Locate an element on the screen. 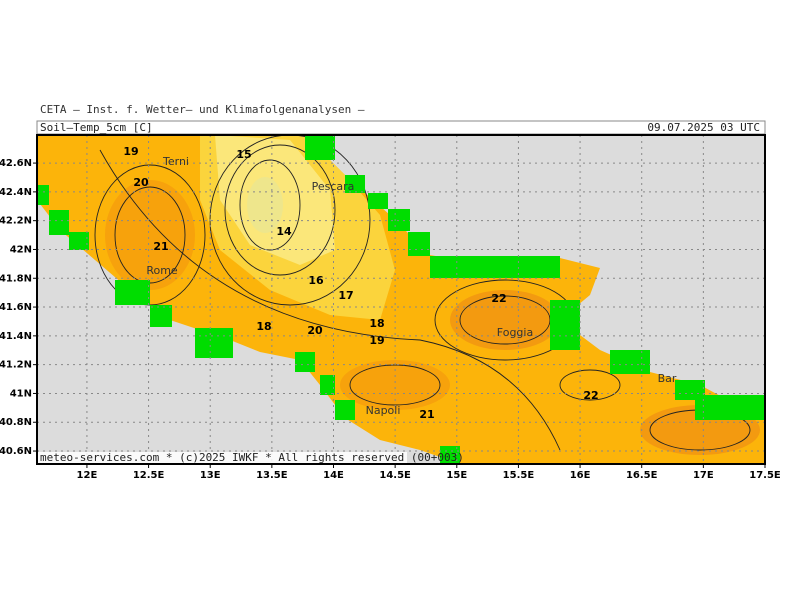 Image resolution: width=800 pixels, height=604 pixels. y-tick-label: 41.4N is located at coordinates (16, 336).